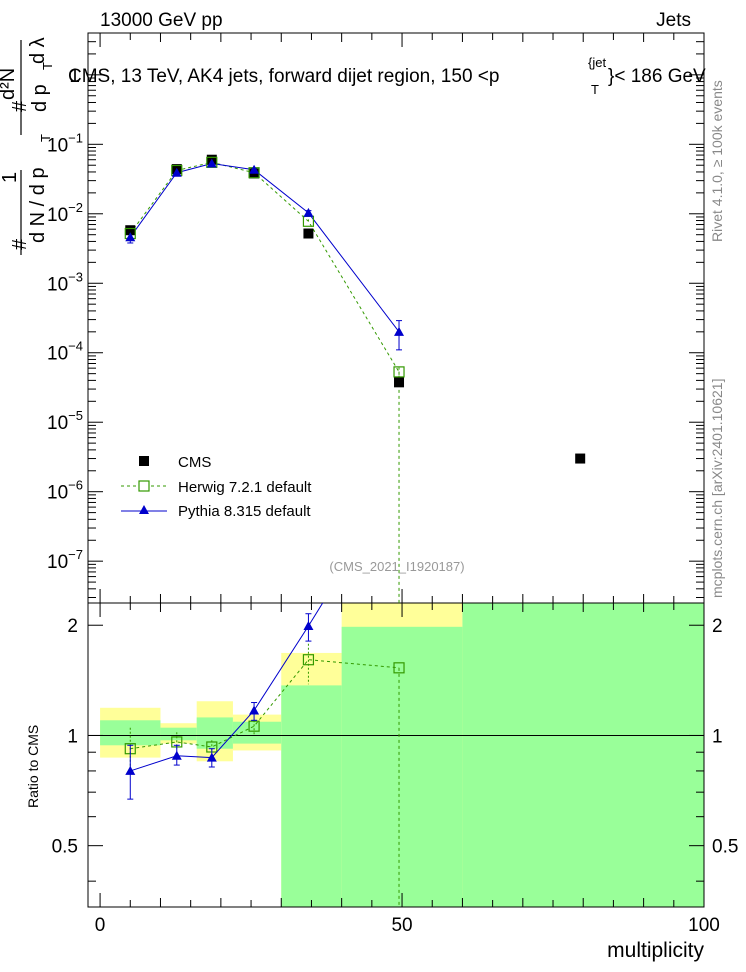 The height and width of the screenshot is (972, 746). I want to click on y-tick-label: 10⁻⁶, so click(65, 491).